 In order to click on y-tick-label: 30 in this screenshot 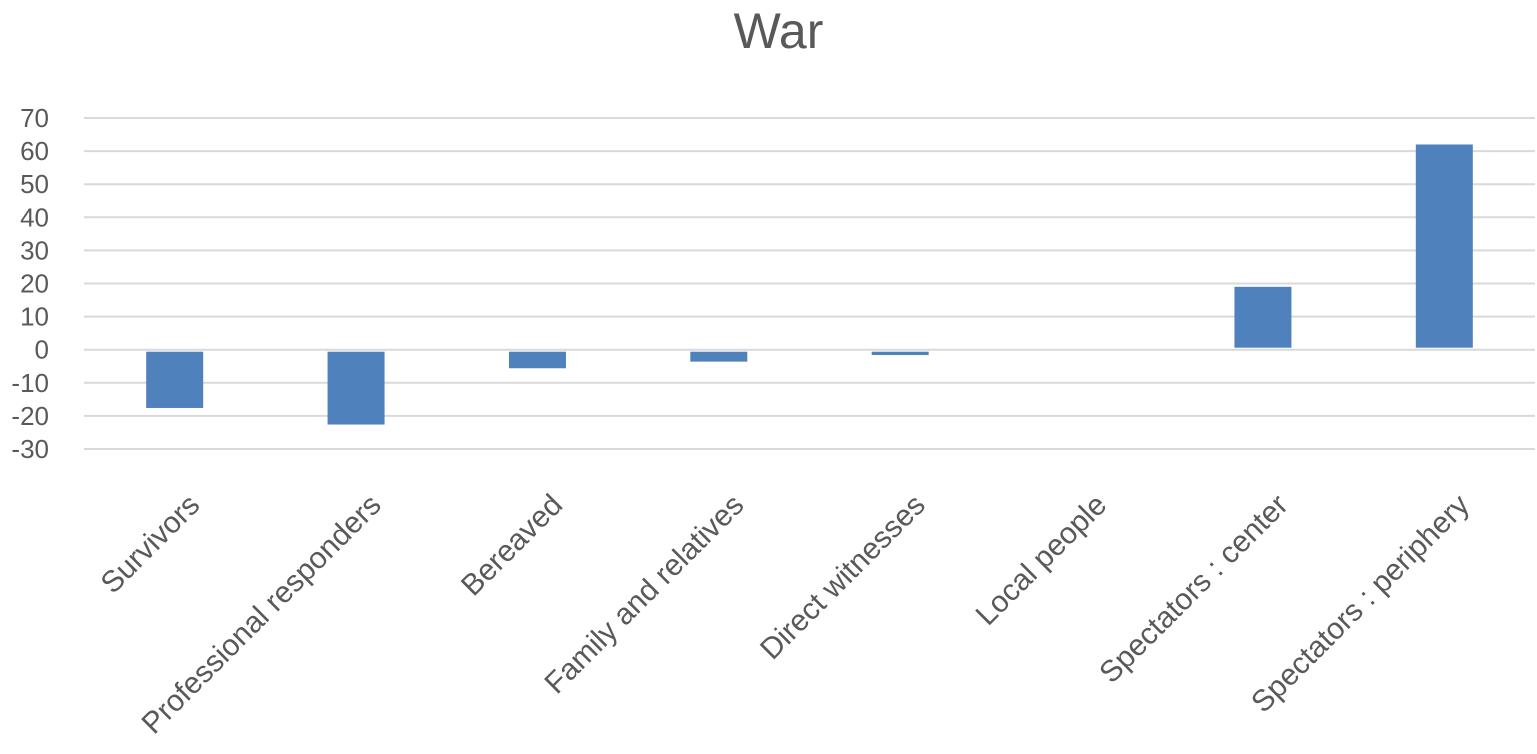, I will do `click(34, 250)`.